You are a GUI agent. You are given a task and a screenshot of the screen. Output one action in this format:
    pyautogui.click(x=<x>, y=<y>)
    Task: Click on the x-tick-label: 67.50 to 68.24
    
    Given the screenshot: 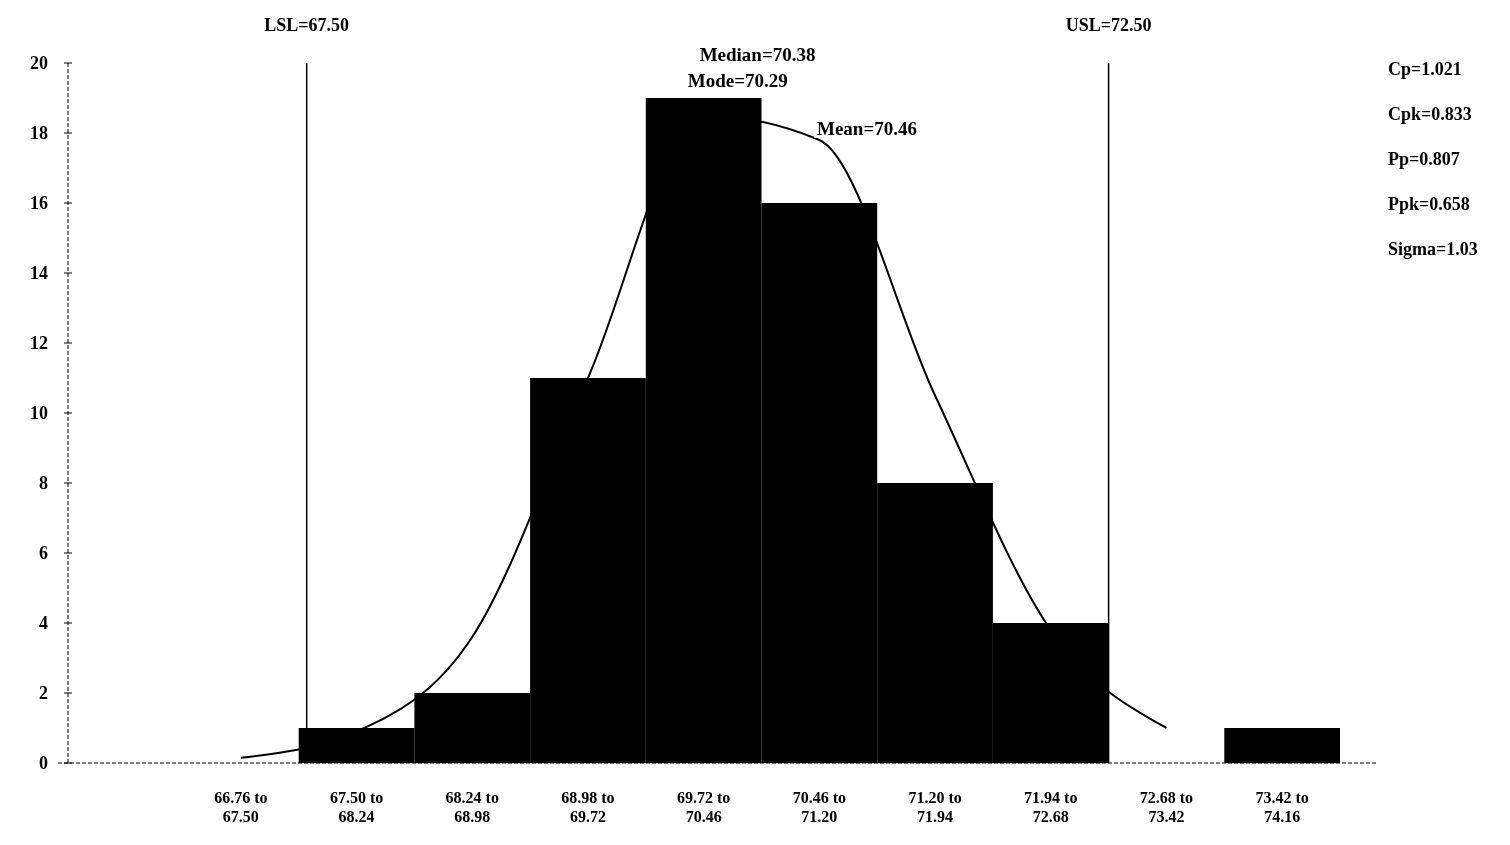 What is the action you would take?
    pyautogui.click(x=356, y=807)
    